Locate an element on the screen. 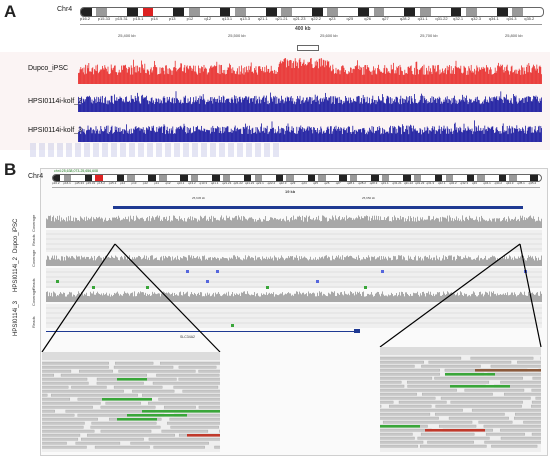 The width and height of the screenshot is (550, 457). panel-a-track-label-0: Dupco_iPSC is located at coordinates (48, 68).